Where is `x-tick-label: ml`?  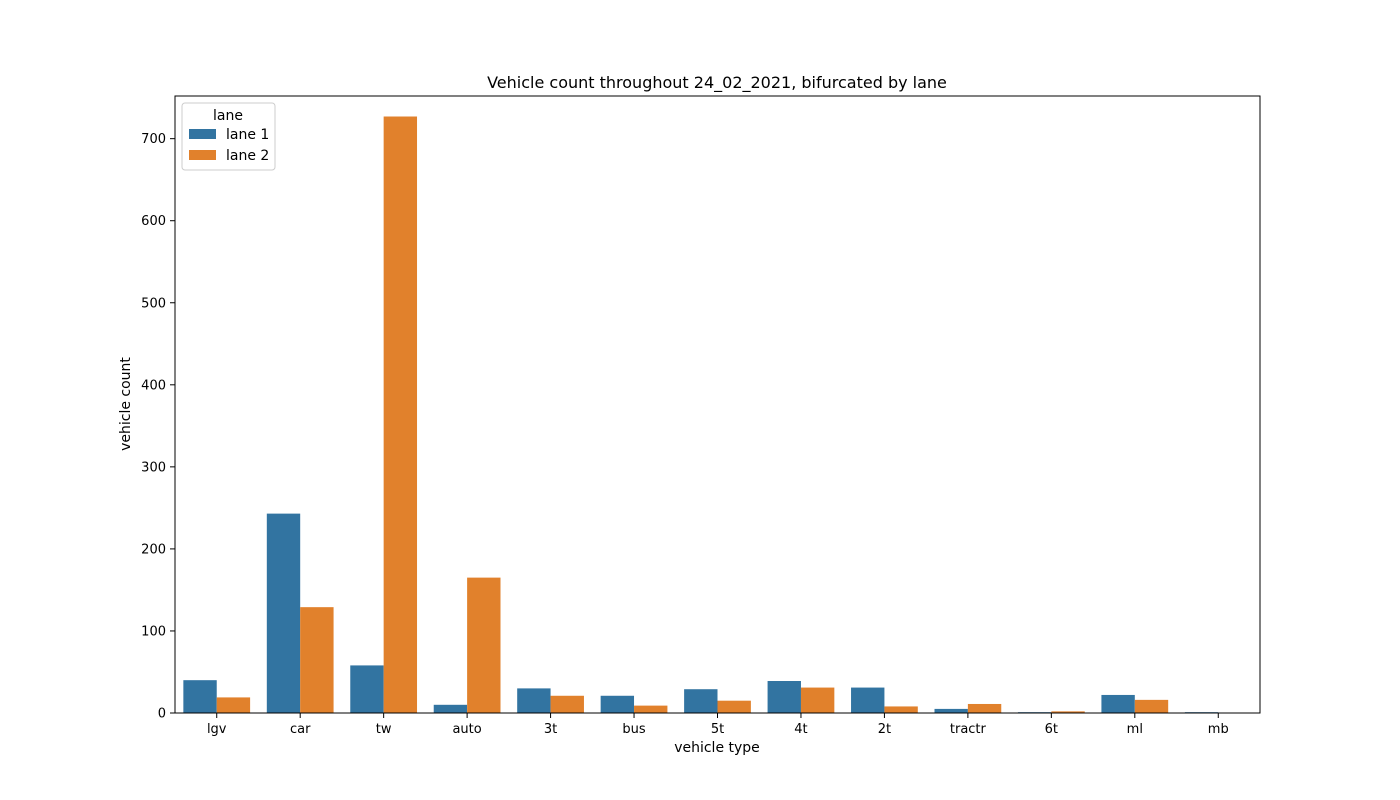 x-tick-label: ml is located at coordinates (1135, 729).